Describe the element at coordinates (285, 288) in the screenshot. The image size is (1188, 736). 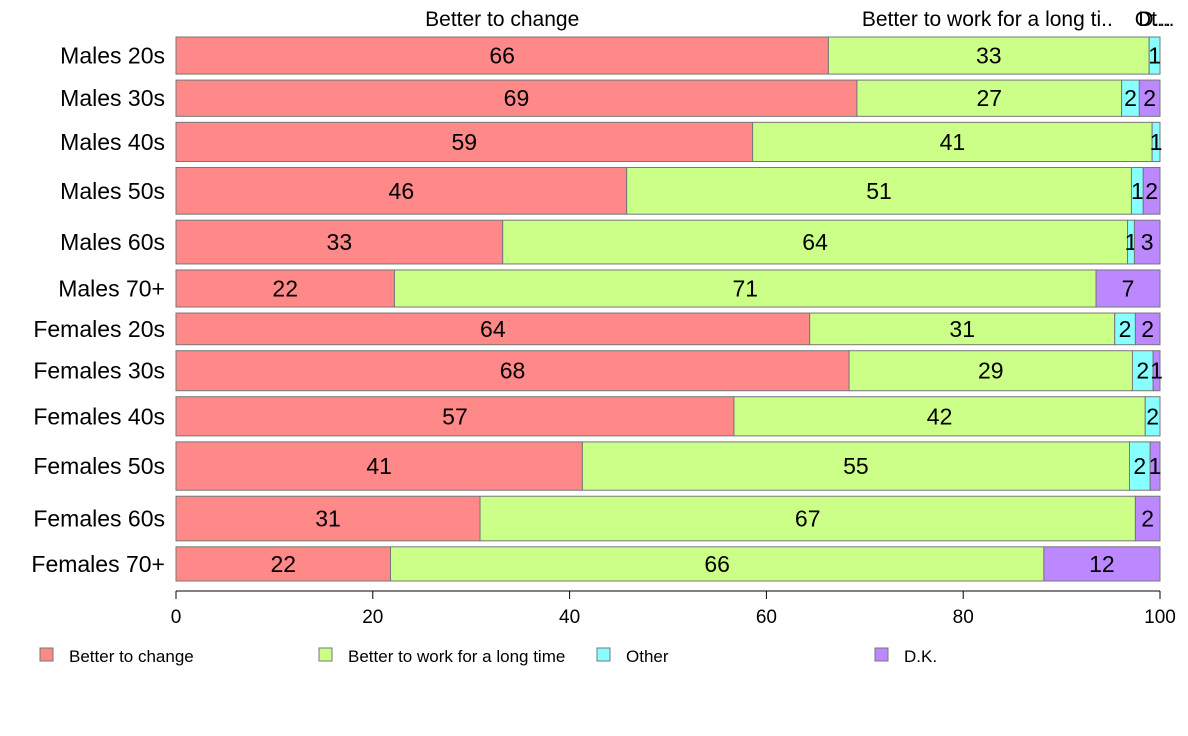
I see `data-label: 22` at that location.